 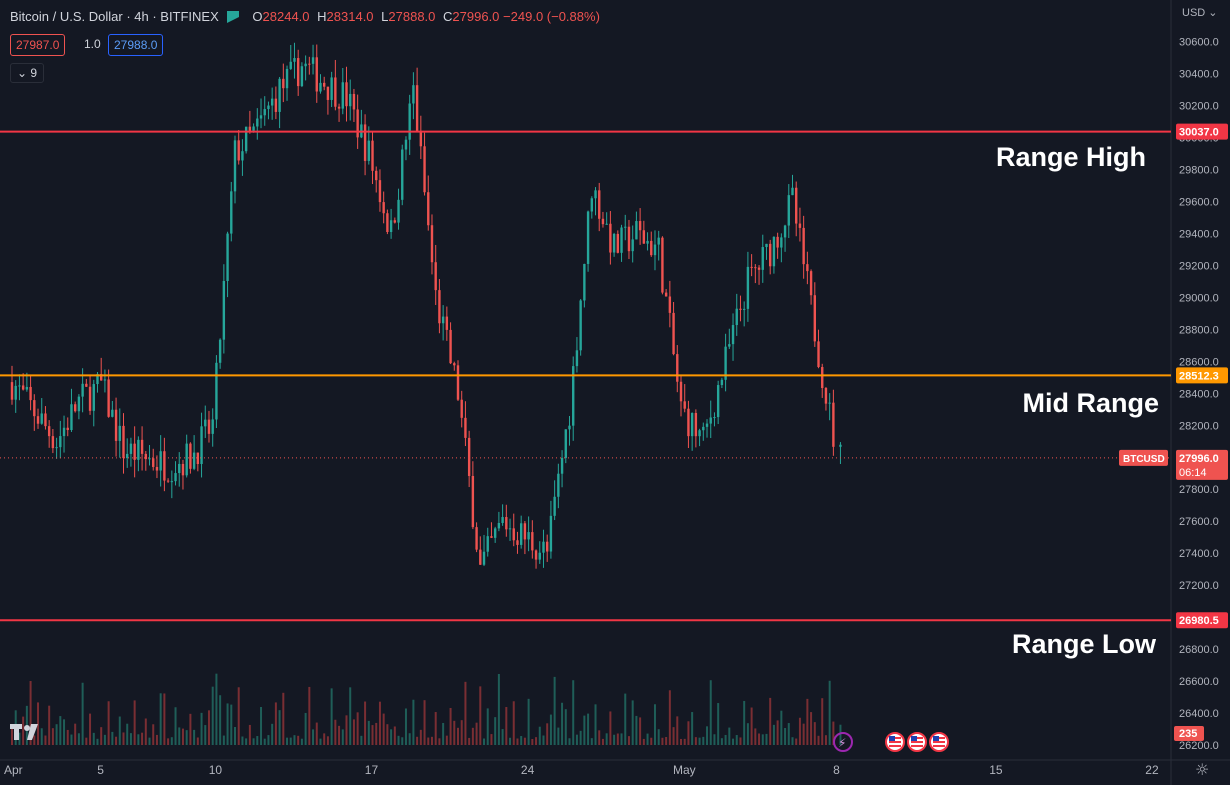 I want to click on sell-button: 27987.0, so click(x=38, y=45).